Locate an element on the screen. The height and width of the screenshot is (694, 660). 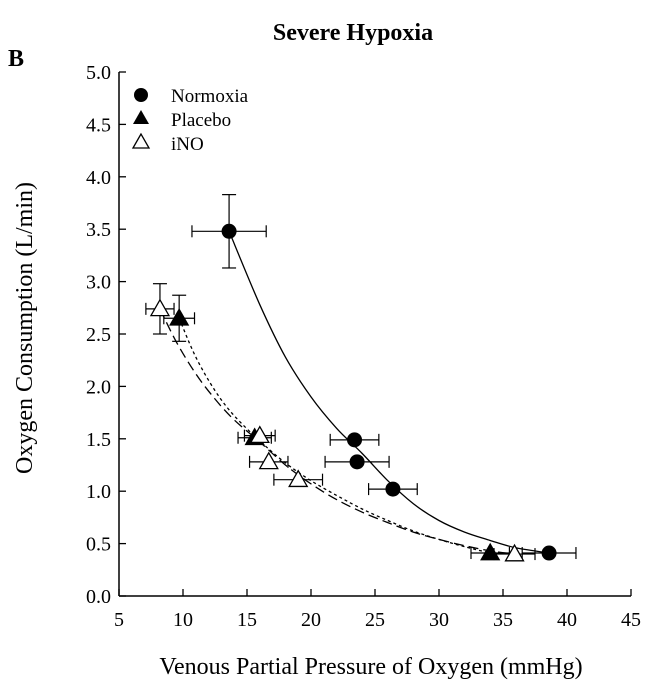
y-tick-label: 3.5 is located at coordinates (98, 230).